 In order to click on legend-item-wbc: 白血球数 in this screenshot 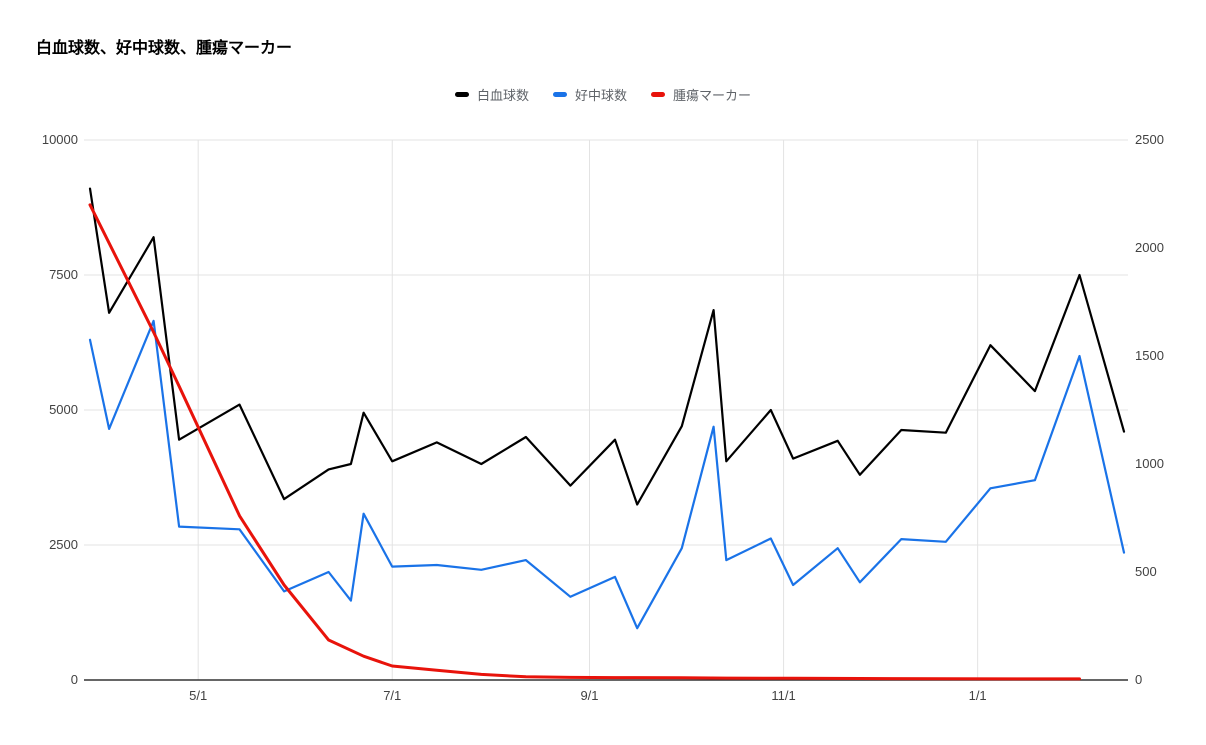, I will do `click(491, 94)`.